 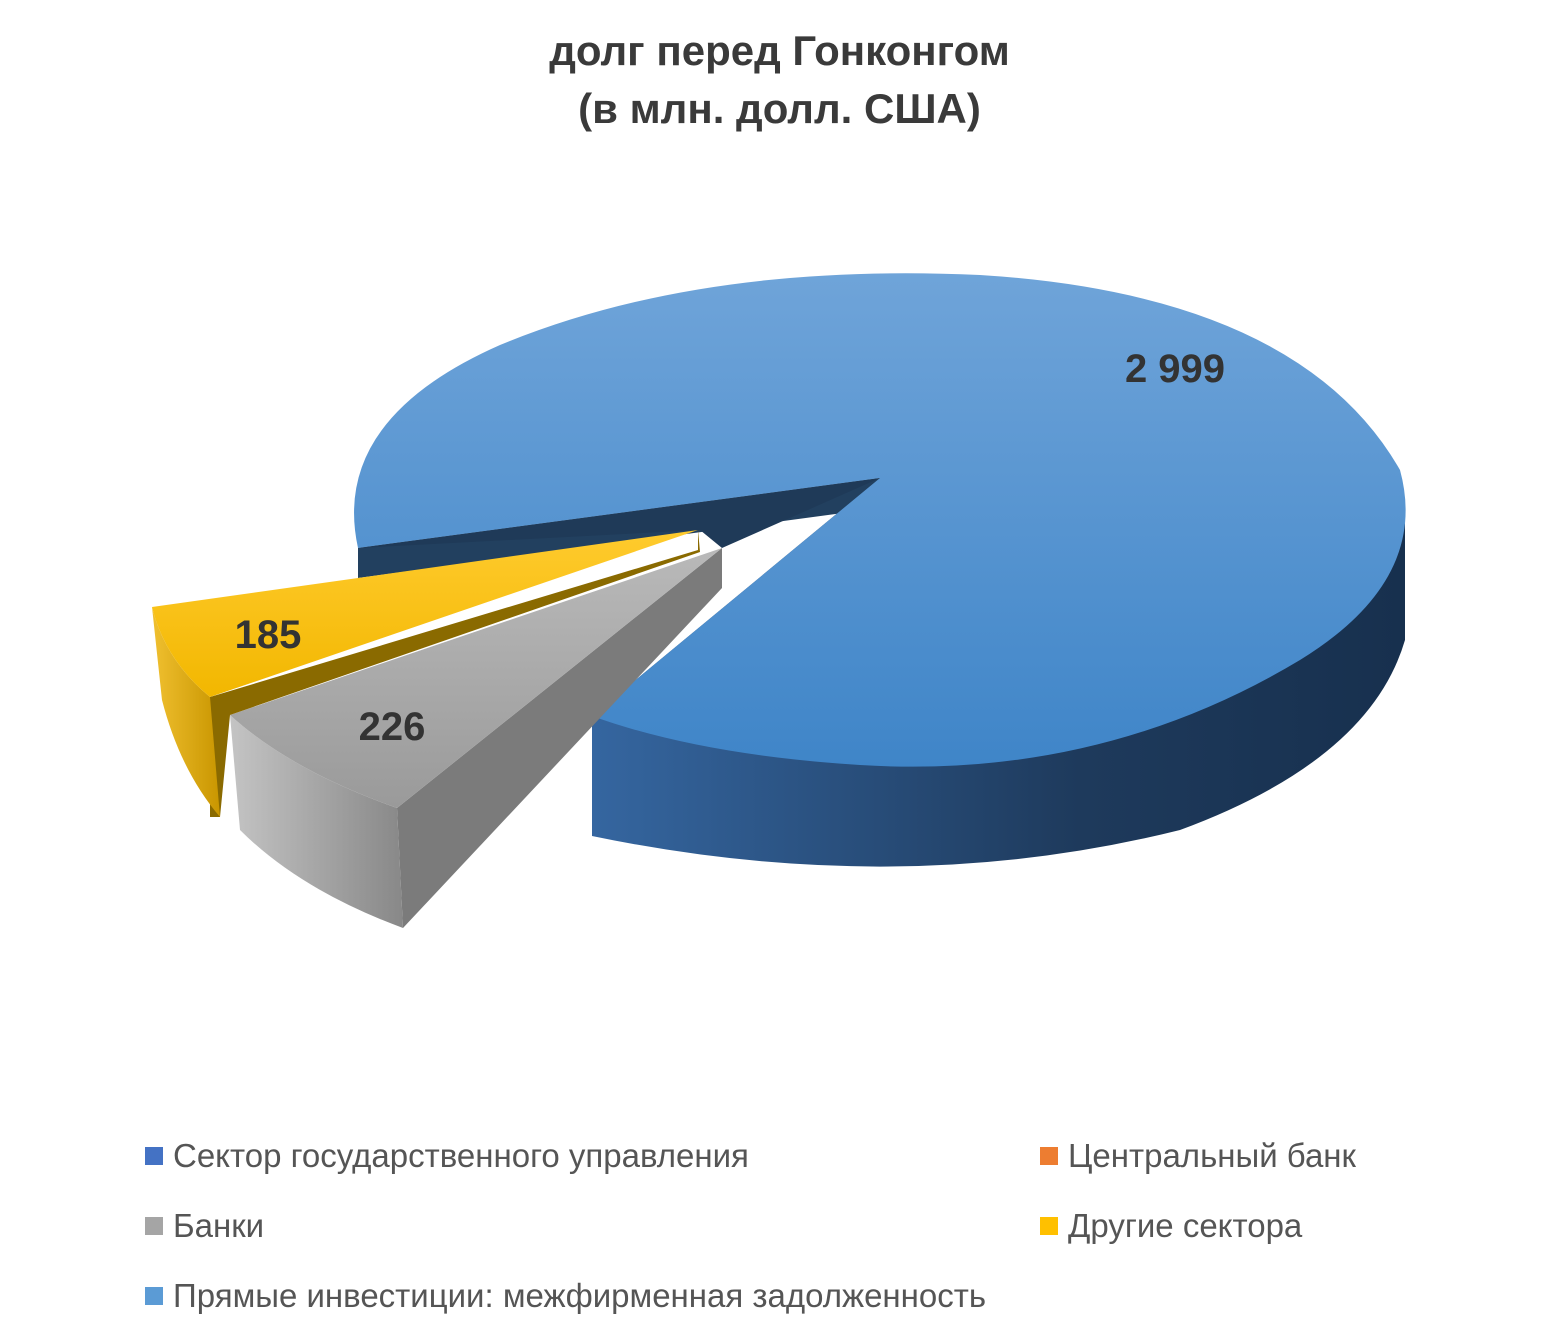 I want to click on legend-label-central-bank: Центральный банк, so click(x=1212, y=1155).